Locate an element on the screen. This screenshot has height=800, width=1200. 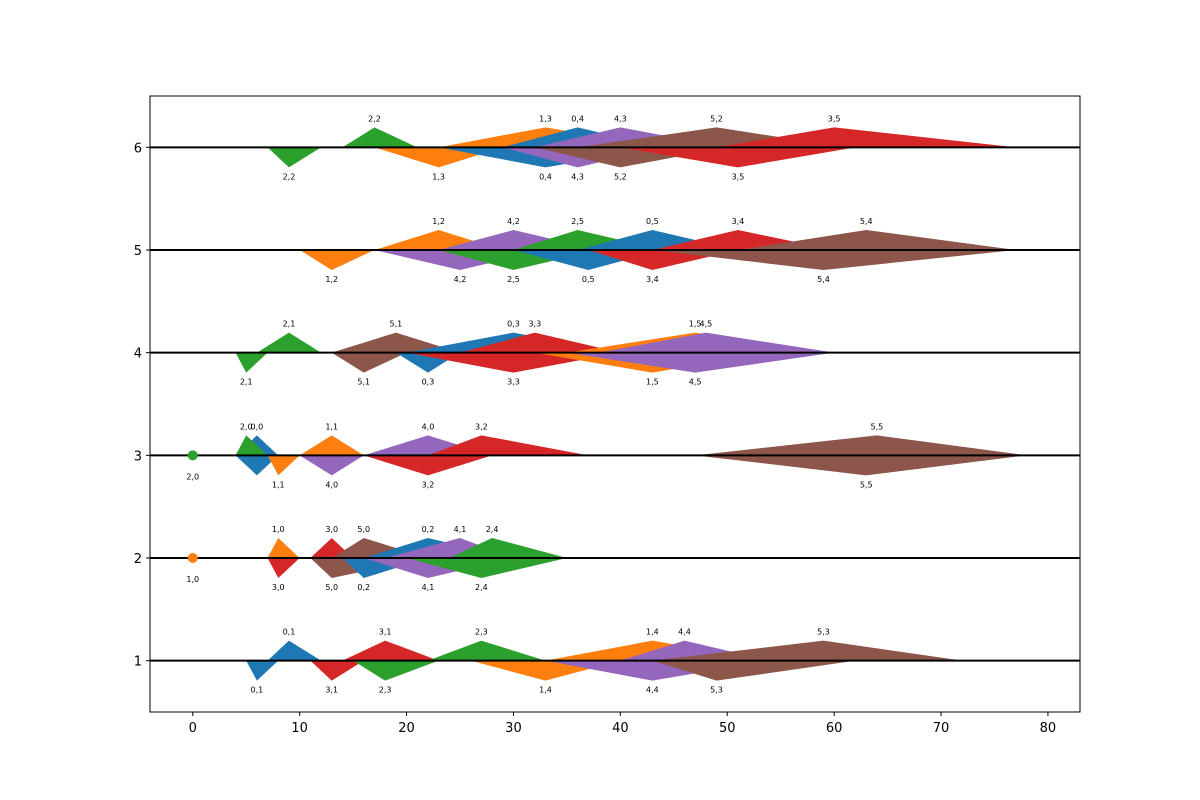
kite-label-56: 5,4 is located at coordinates (866, 221).